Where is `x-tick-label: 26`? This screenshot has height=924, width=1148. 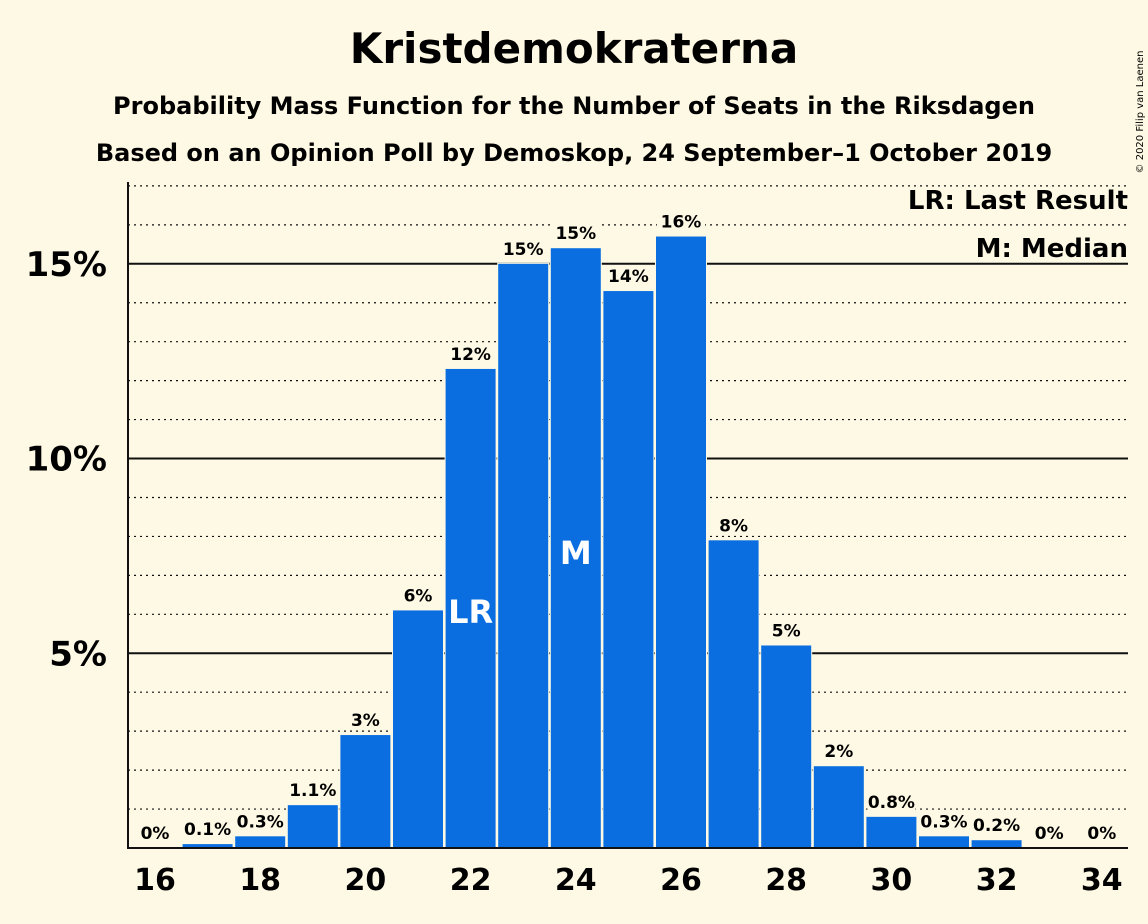
x-tick-label: 26 is located at coordinates (681, 880).